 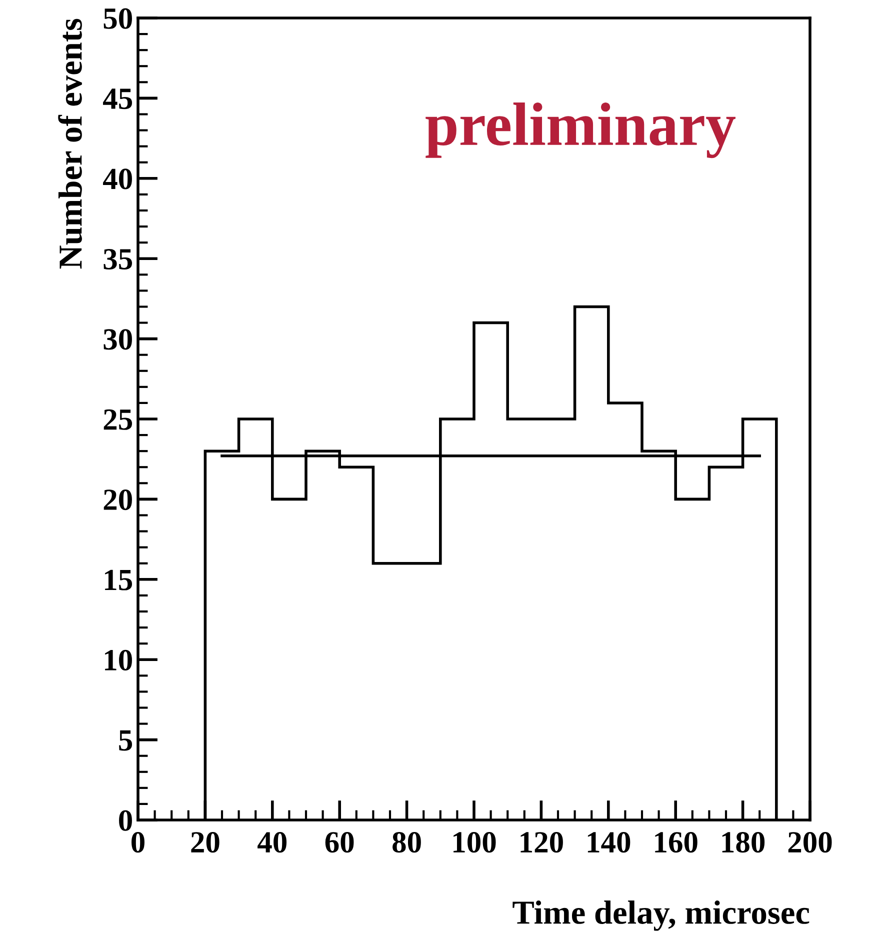 What do you see at coordinates (743, 842) in the screenshot?
I see `x-tick-label: 180` at bounding box center [743, 842].